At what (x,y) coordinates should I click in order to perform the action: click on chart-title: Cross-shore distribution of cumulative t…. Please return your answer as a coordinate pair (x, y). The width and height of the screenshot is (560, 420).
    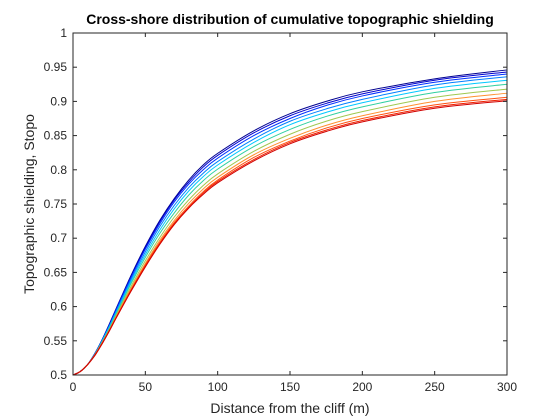
    Looking at the image, I should click on (290, 19).